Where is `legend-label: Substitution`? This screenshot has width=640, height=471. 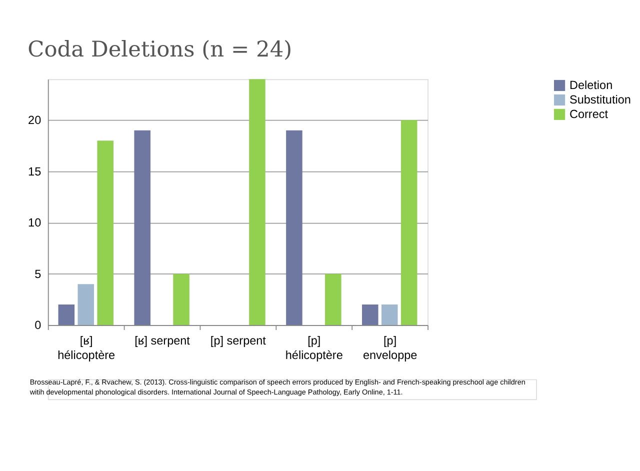 legend-label: Substitution is located at coordinates (600, 100).